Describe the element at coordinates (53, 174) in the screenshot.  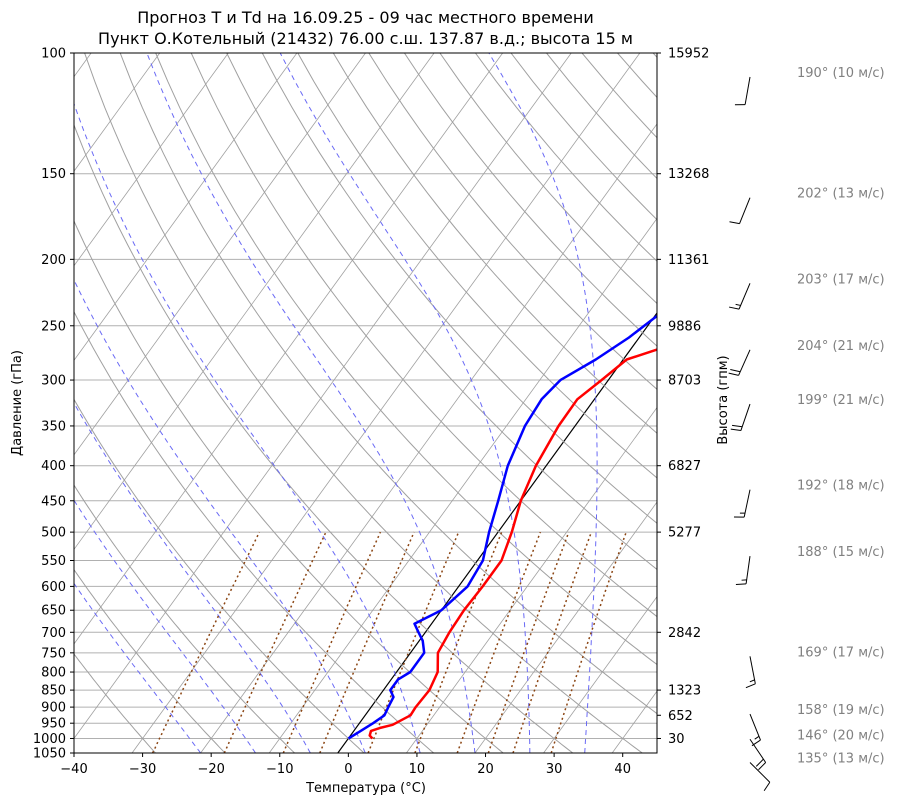
I see `y-tick-label: 150` at that location.